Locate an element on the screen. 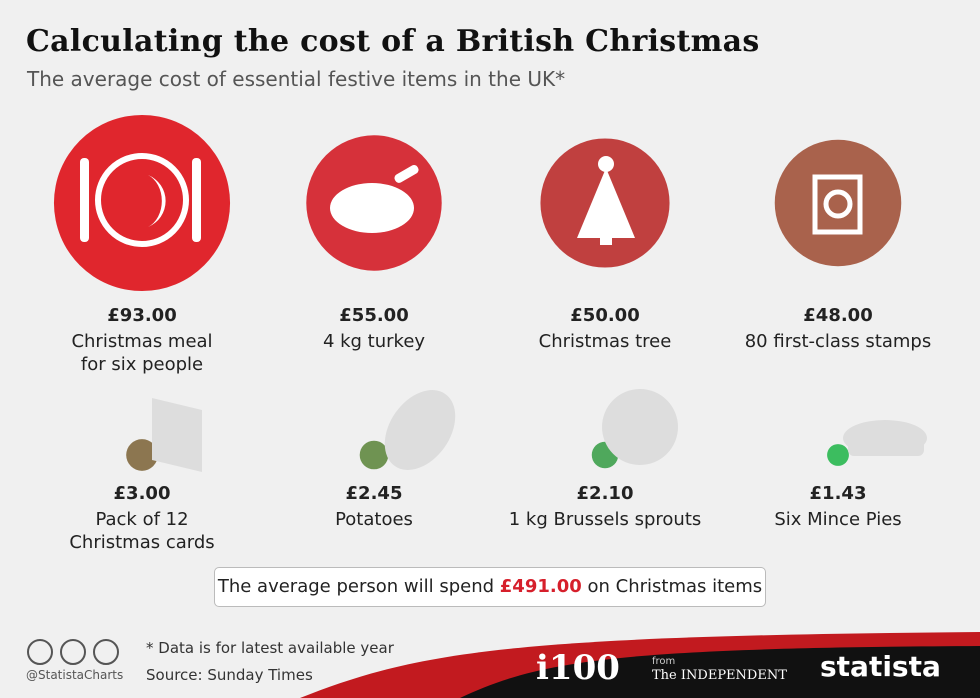  turkey-icon is located at coordinates (374, 199).